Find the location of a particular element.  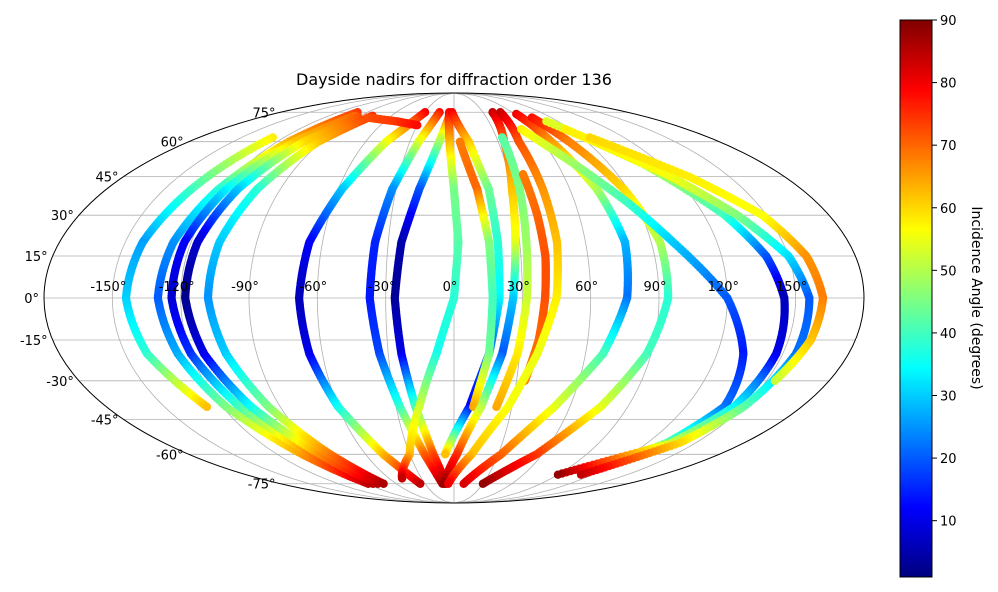

lon-tick-label: 60° is located at coordinates (586, 287).